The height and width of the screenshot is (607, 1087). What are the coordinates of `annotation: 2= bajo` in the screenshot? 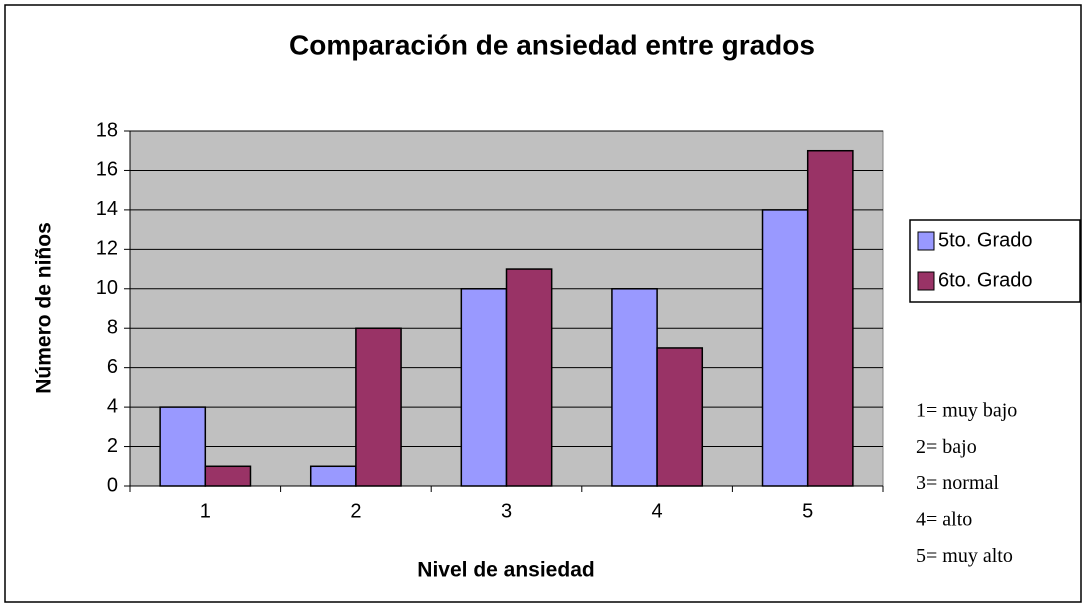 It's located at (946, 447).